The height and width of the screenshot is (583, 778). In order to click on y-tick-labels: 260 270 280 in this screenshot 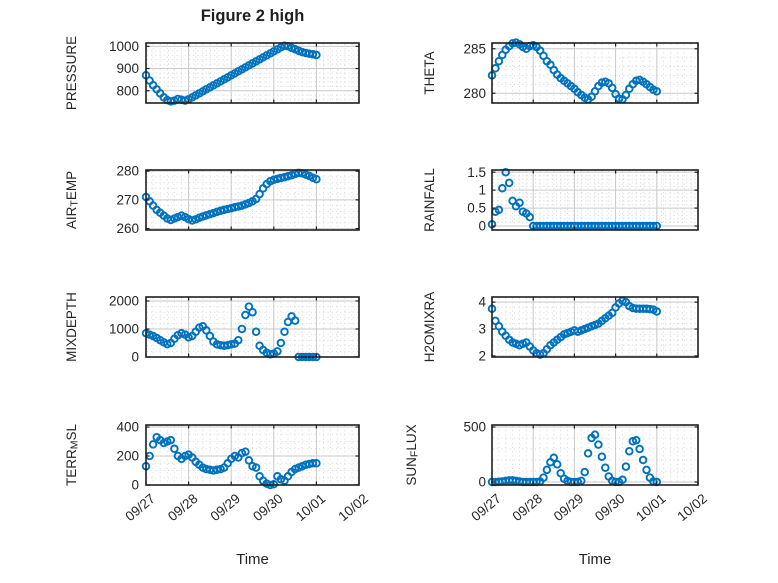, I will do `click(127, 200)`.